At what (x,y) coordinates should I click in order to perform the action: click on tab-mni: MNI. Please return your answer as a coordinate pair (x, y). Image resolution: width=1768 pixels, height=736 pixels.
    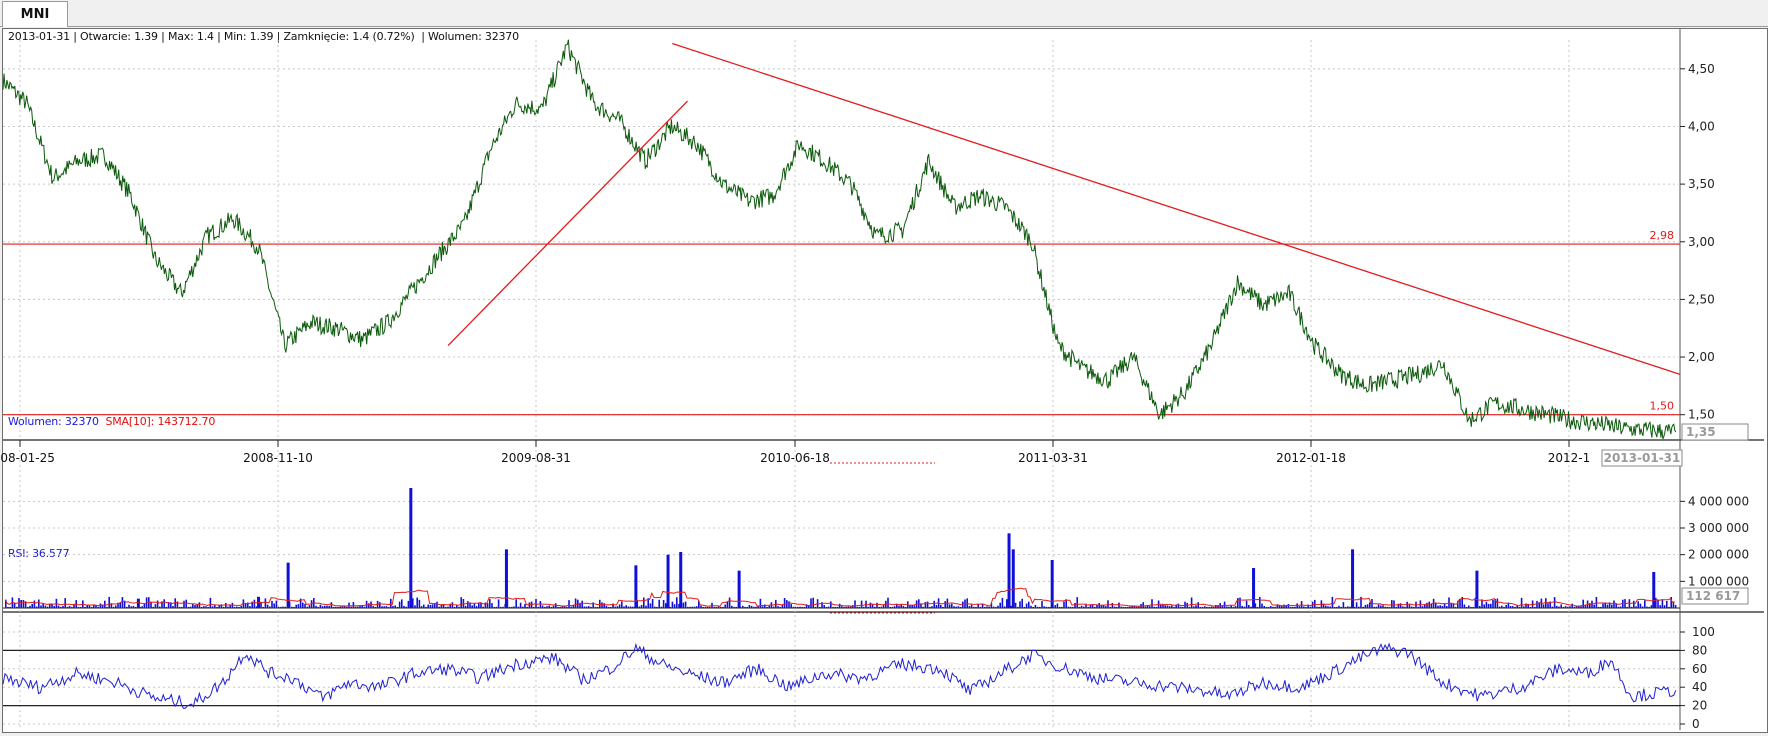
    Looking at the image, I should click on (35, 14).